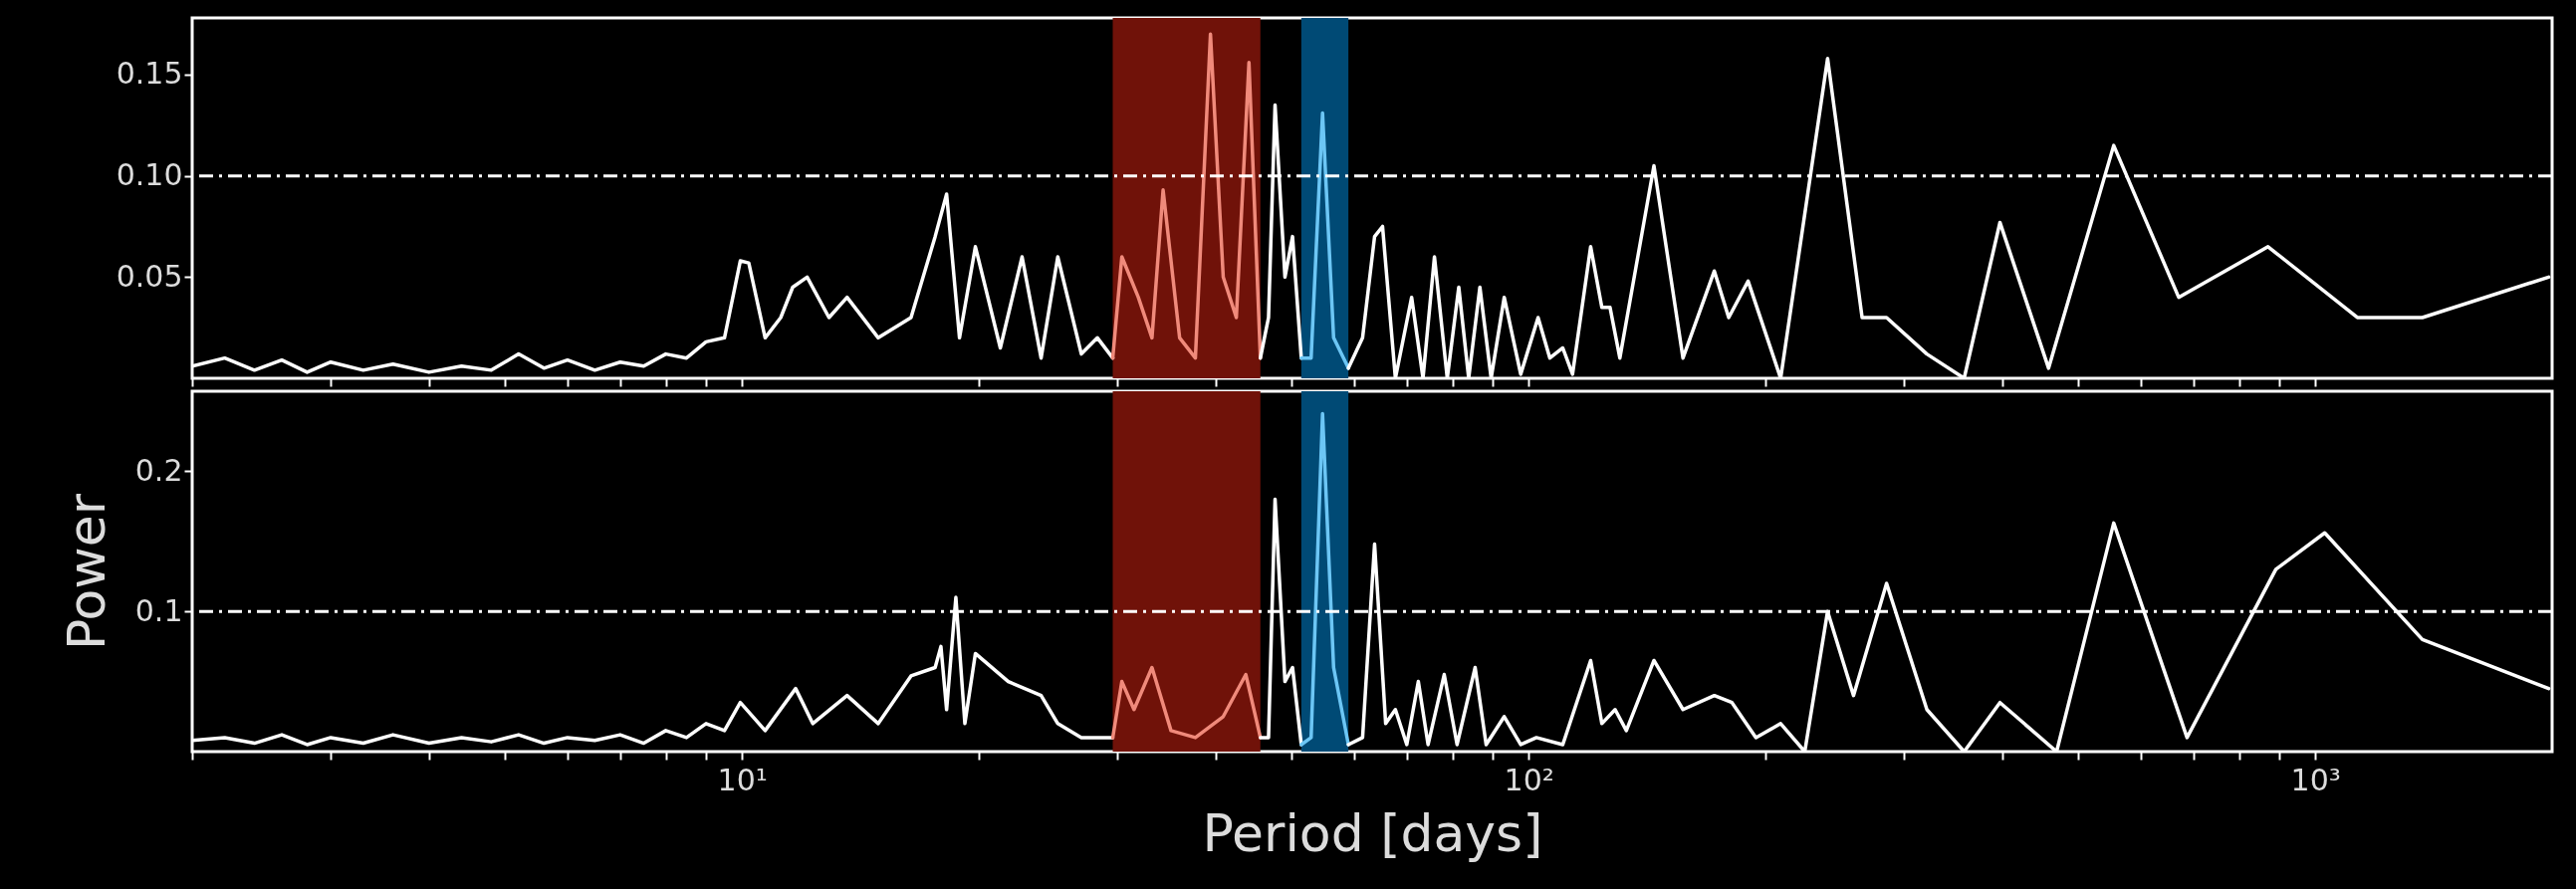 The image size is (2576, 889). What do you see at coordinates (1324, 241) in the screenshot?
I see `line-series` at bounding box center [1324, 241].